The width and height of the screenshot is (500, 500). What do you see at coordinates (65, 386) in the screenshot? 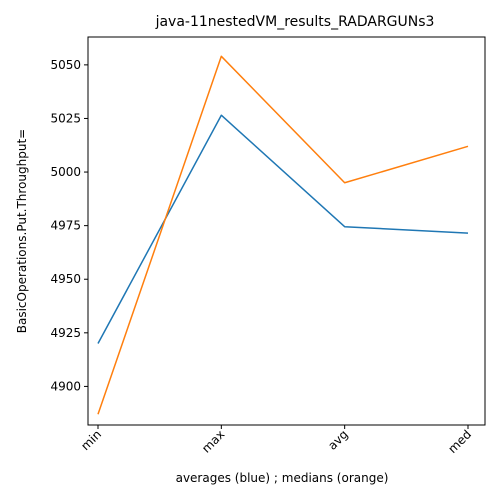
I see `y-tick-label: 4900` at bounding box center [65, 386].